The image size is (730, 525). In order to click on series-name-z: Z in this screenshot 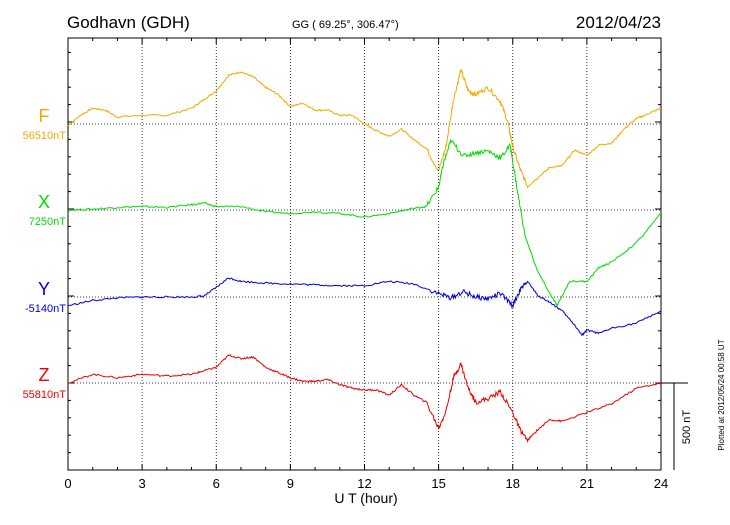, I will do `click(44, 375)`.